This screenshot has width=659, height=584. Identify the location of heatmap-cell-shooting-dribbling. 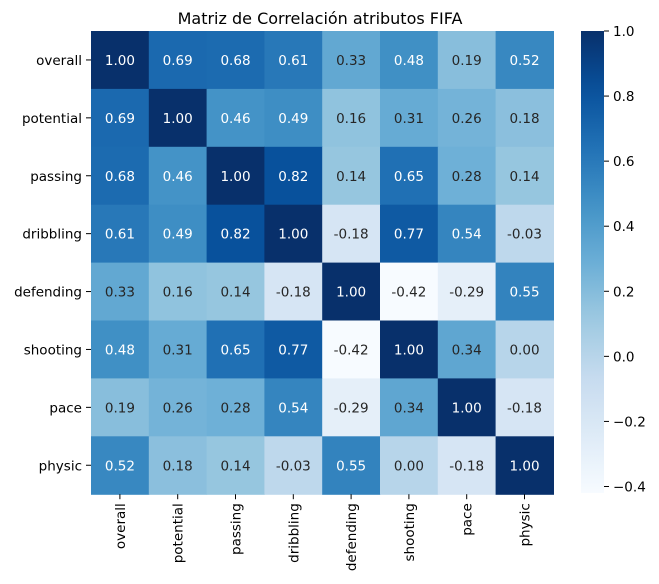
(293, 349).